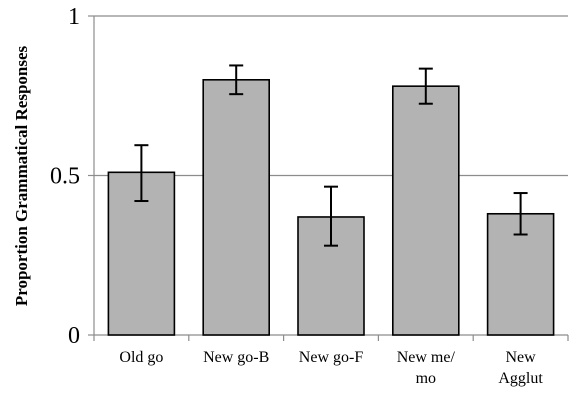 Image resolution: width=572 pixels, height=394 pixels. Describe the element at coordinates (141, 357) in the screenshot. I see `x-category-label: Old go` at that location.